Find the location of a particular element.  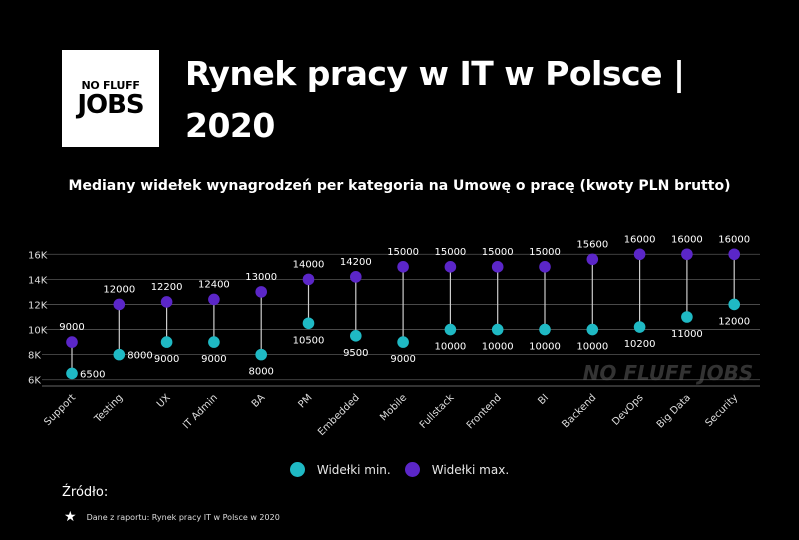

y-tick-label: 6K is located at coordinates (34, 381).